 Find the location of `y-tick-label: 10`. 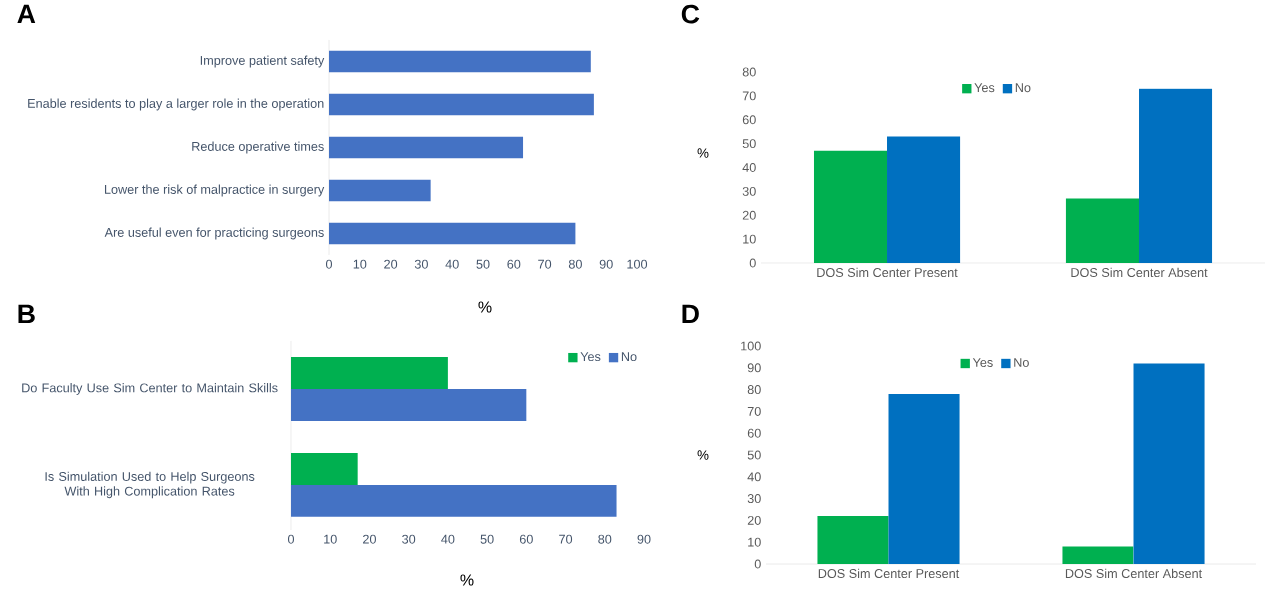

y-tick-label: 10 is located at coordinates (749, 239).